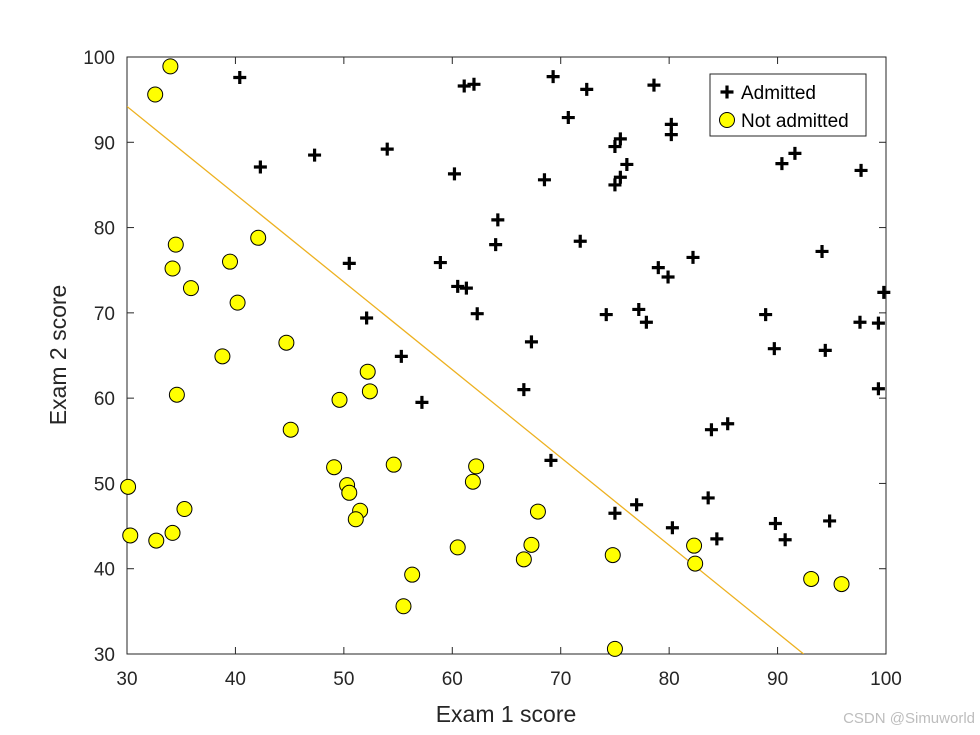 Image resolution: width=980 pixels, height=735 pixels. I want to click on legend-label-not-admitted: Not admitted, so click(795, 121).